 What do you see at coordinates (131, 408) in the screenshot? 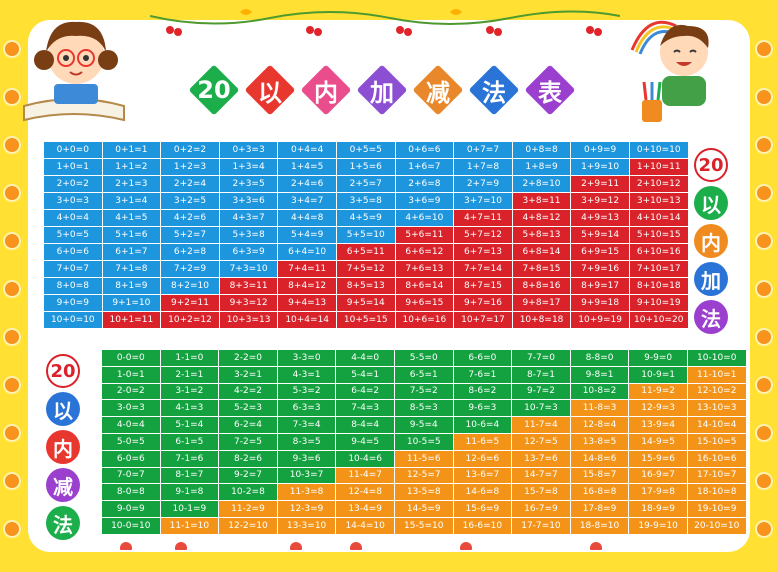
I see `table-cell: 3-0=3` at bounding box center [131, 408].